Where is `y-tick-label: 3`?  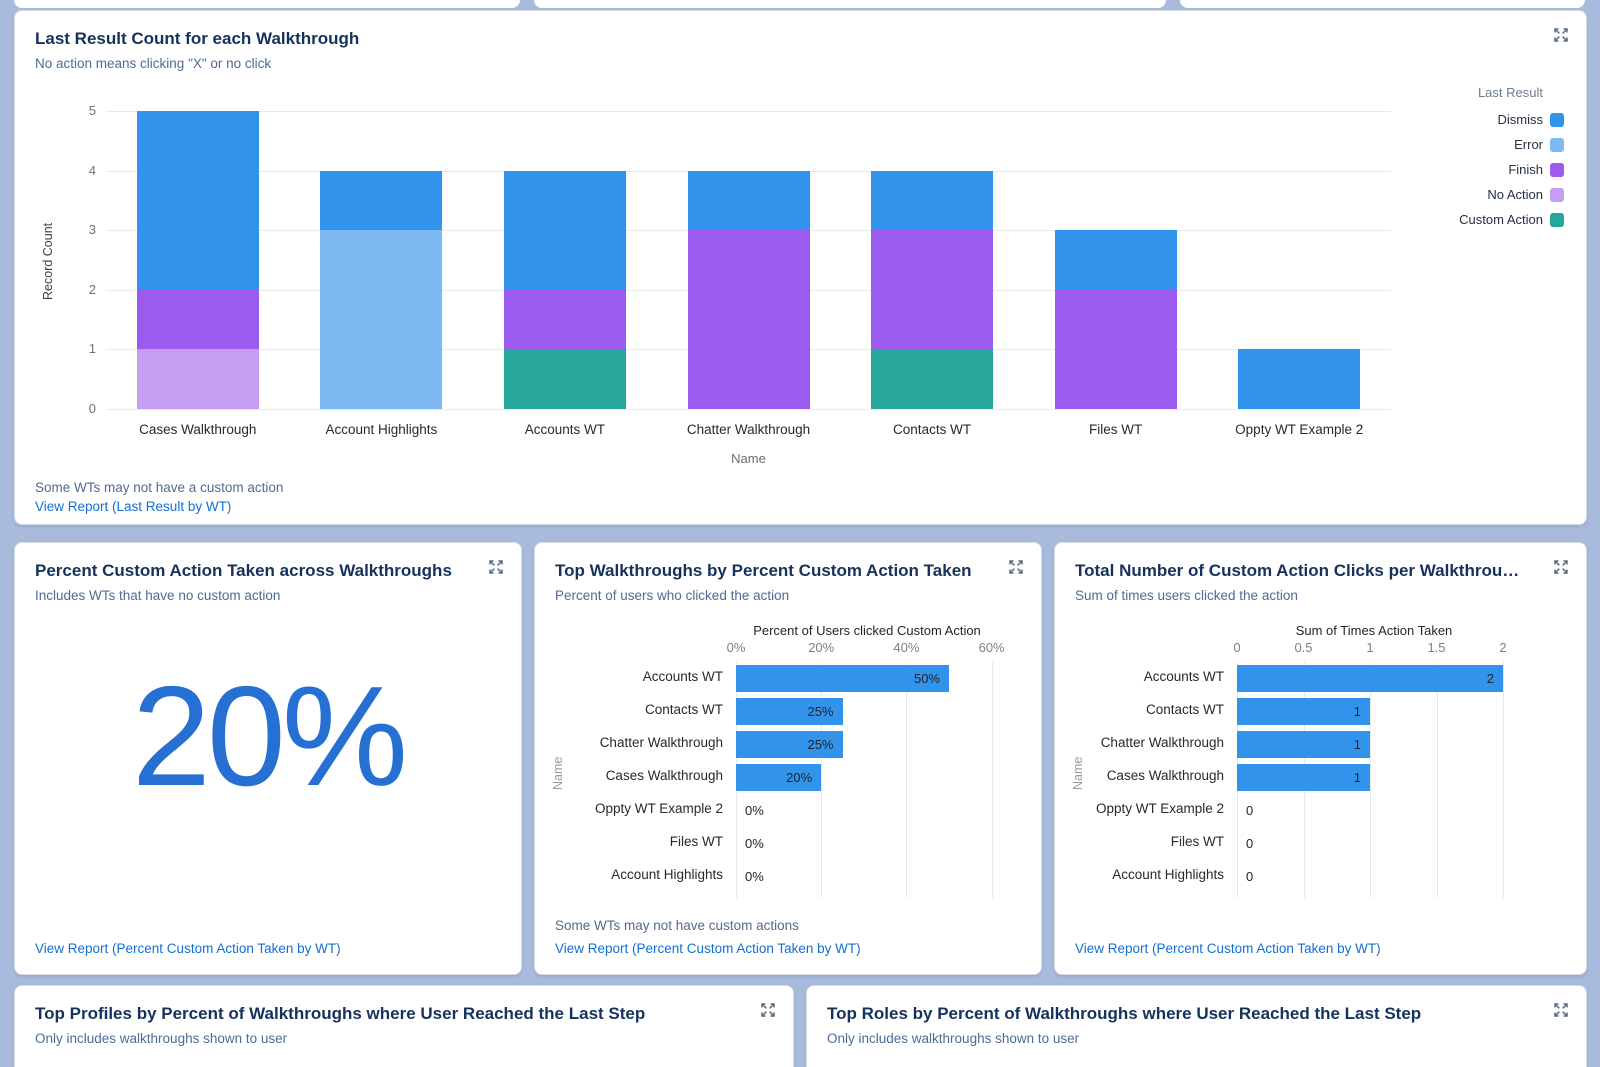
y-tick-label: 3 is located at coordinates (92, 230).